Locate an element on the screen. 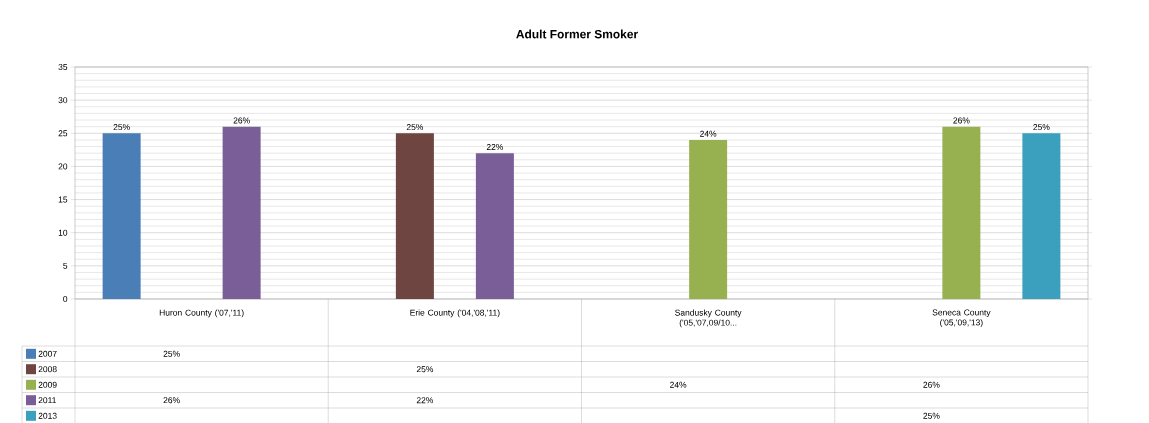 This screenshot has width=1149, height=423. legend-label: 2009 is located at coordinates (47, 384).